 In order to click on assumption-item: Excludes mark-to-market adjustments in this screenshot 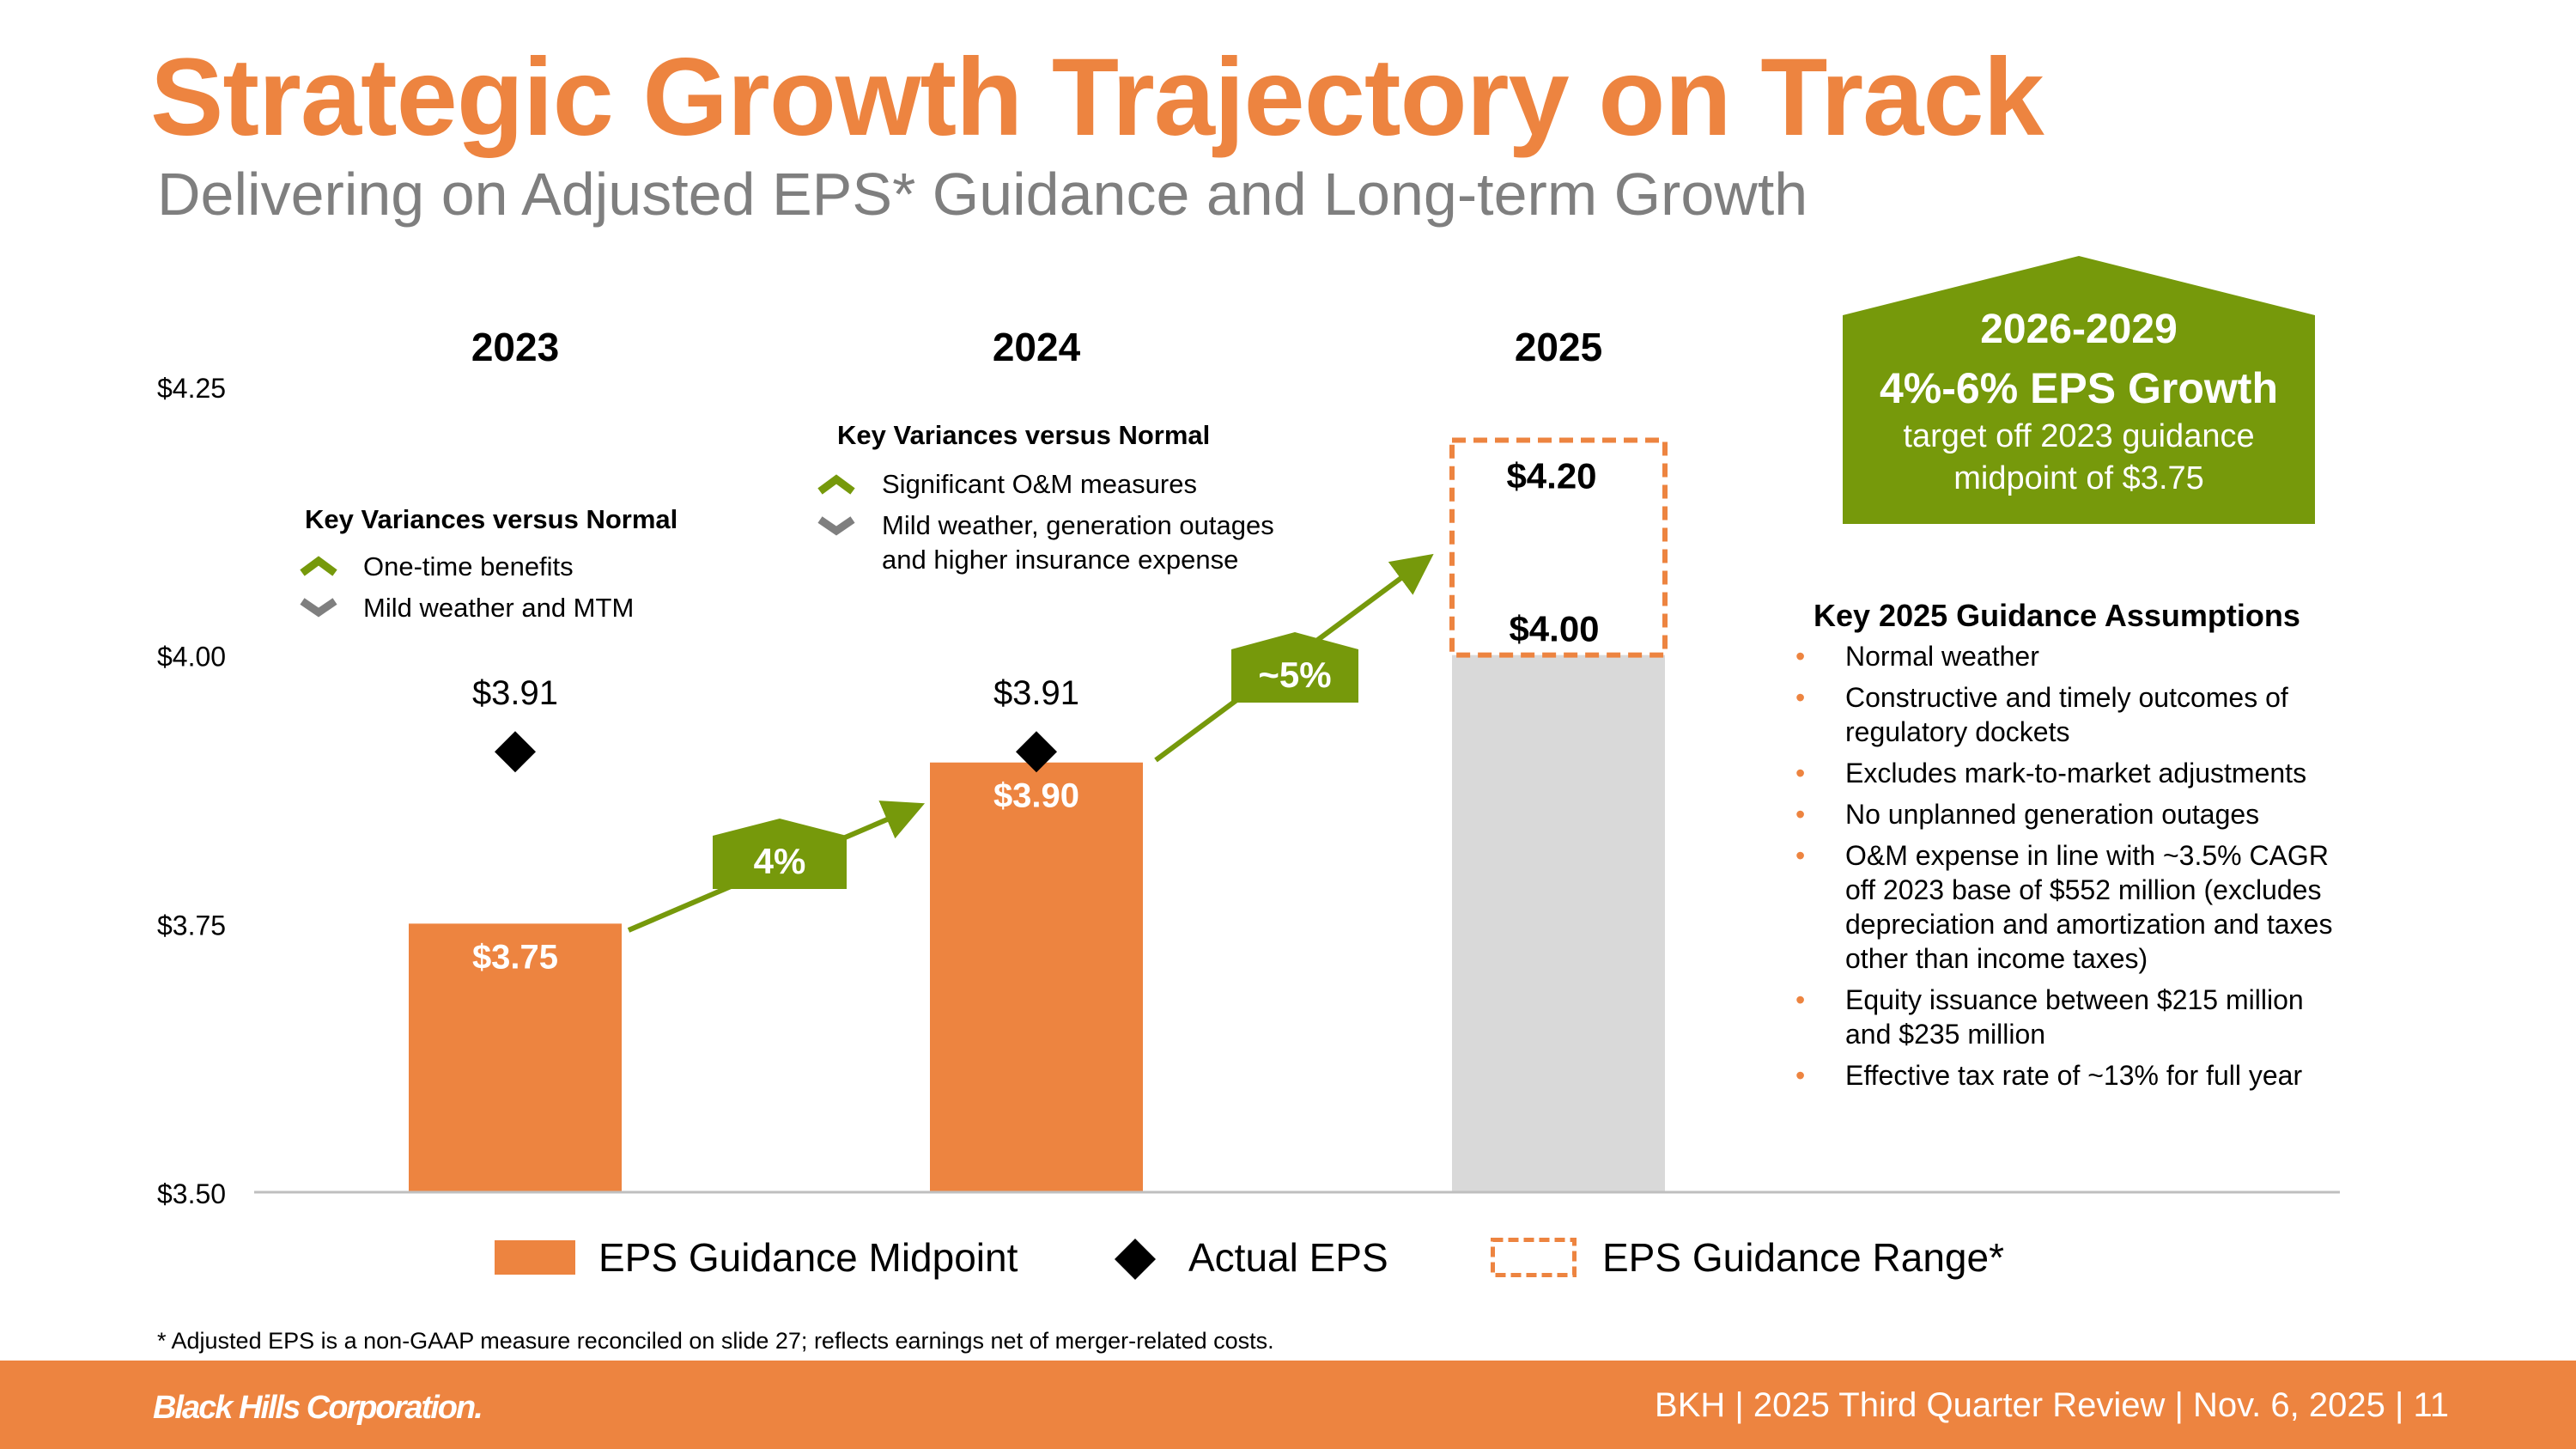, I will do `click(2069, 773)`.